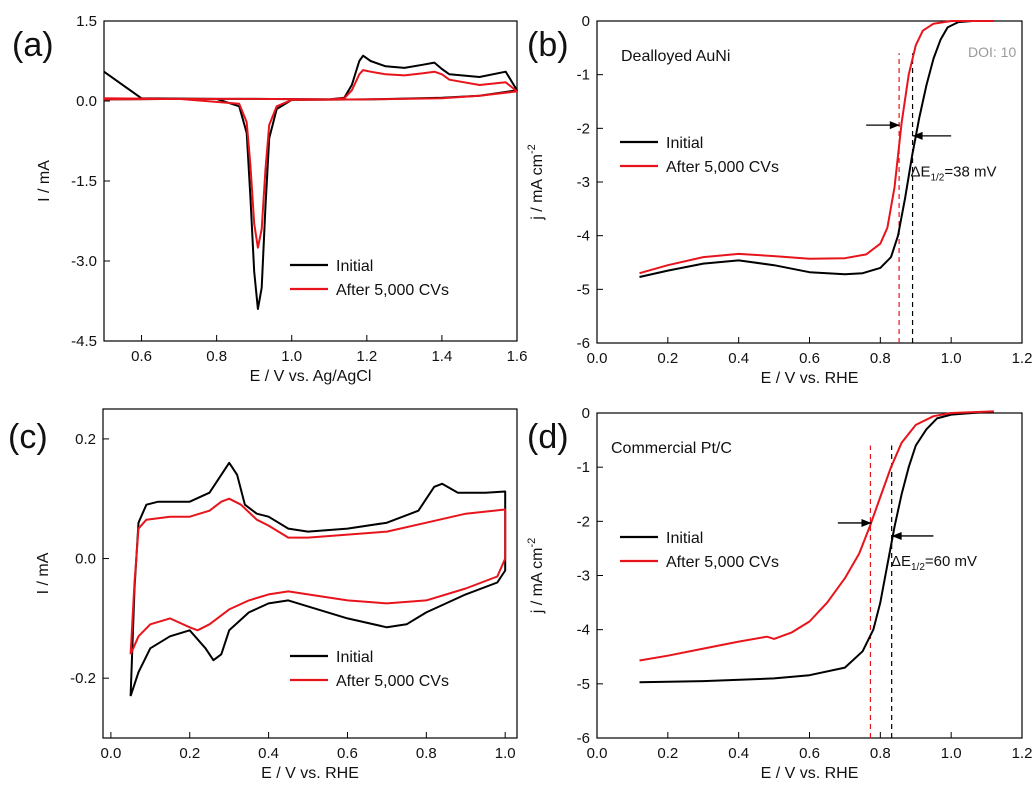 This screenshot has height=792, width=1035. What do you see at coordinates (970, 172) in the screenshot?
I see `delta-e-value: =38 mV` at bounding box center [970, 172].